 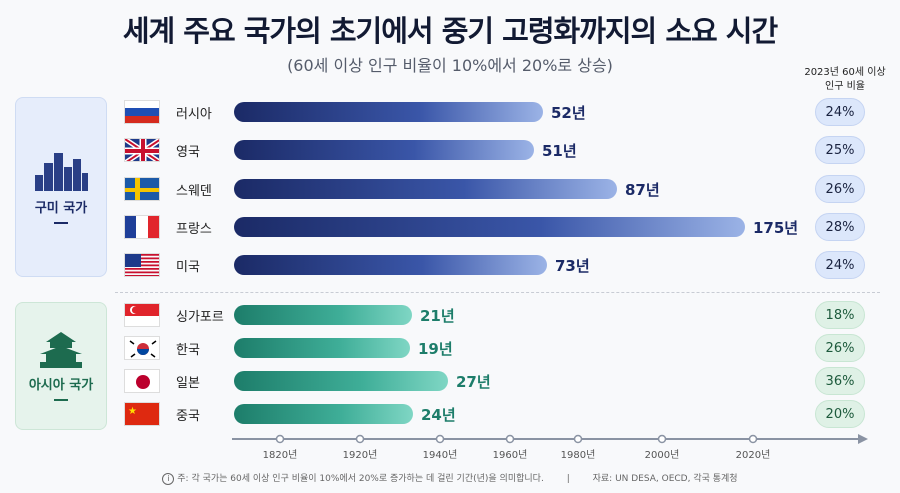 I want to click on duration-label: 73년, so click(x=572, y=266).